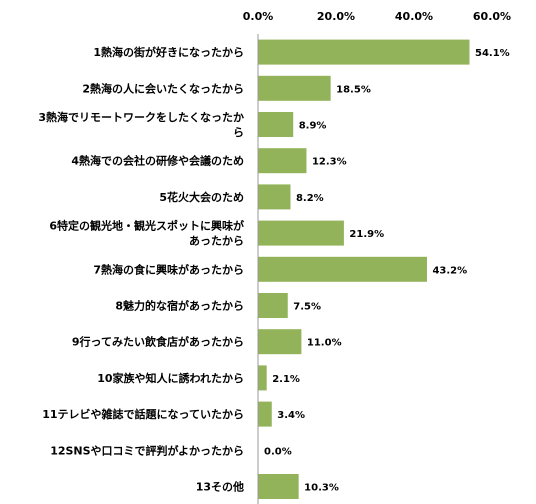  Describe the element at coordinates (170, 378) in the screenshot. I see `category-label: 10家族や知人に誘われたから` at that location.